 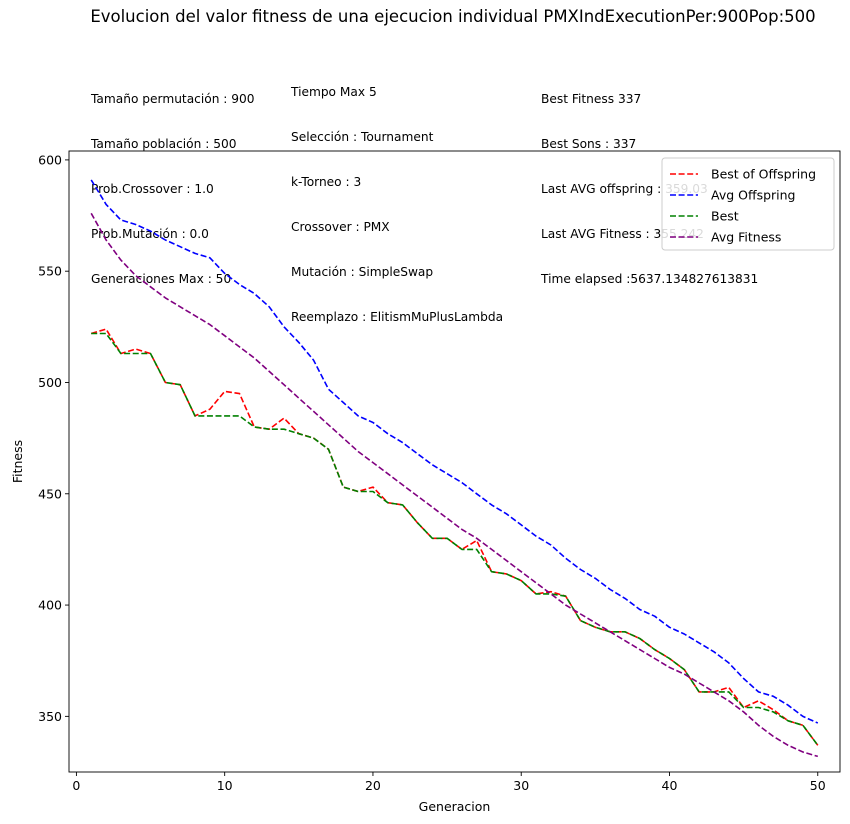 What do you see at coordinates (521, 785) in the screenshot?
I see `x-tick-label: 30` at bounding box center [521, 785].